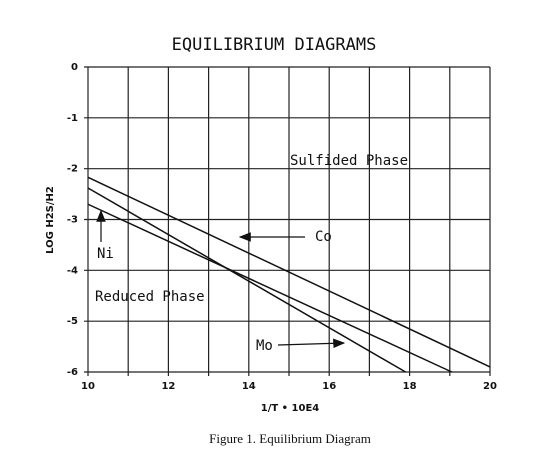 This screenshot has height=463, width=548. Describe the element at coordinates (349, 161) in the screenshot. I see `annotation: Sulfided Phase` at that location.